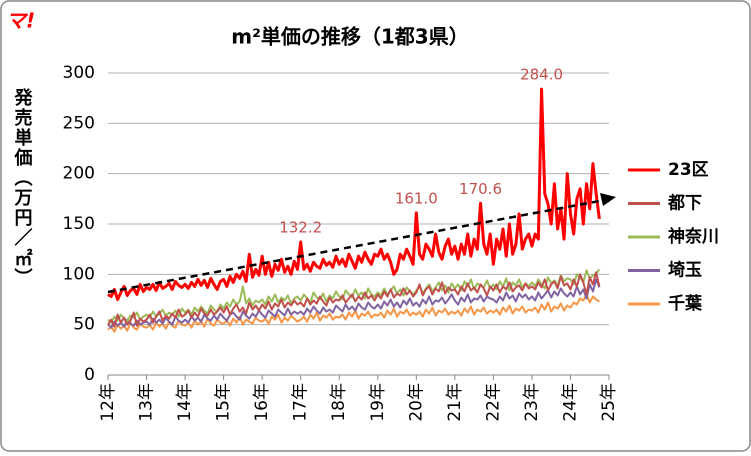  Describe the element at coordinates (570, 402) in the screenshot. I see `x-tick-label: 24年` at that location.